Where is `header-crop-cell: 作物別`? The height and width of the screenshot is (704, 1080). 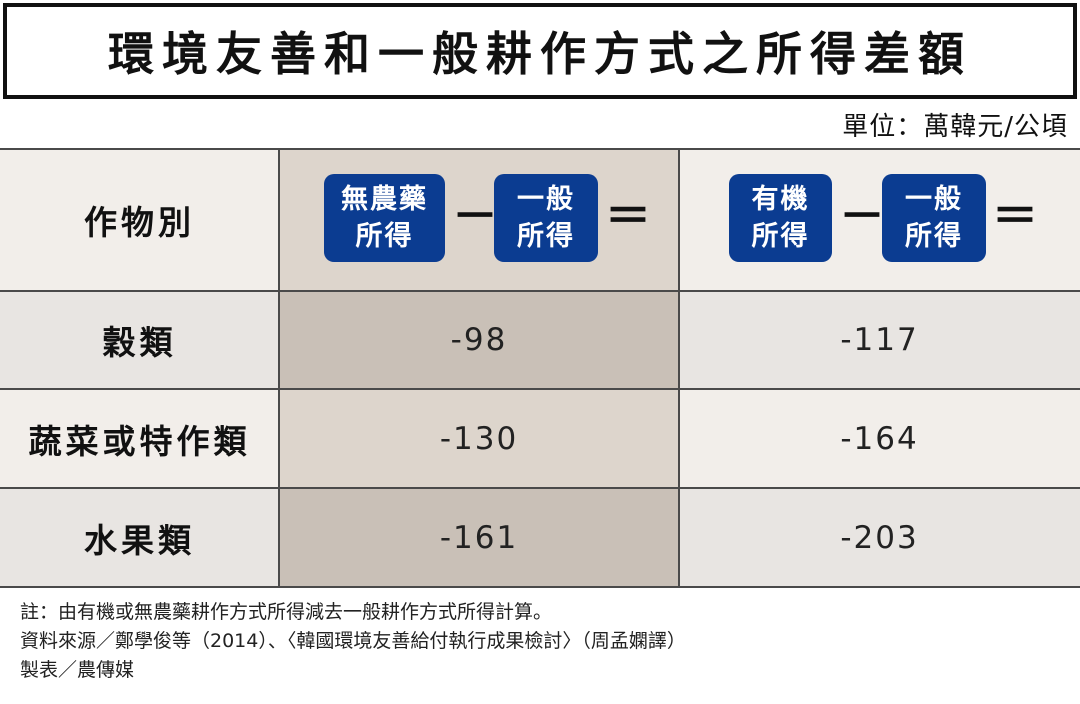
header-crop-cell: 作物別 is located at coordinates (139, 219).